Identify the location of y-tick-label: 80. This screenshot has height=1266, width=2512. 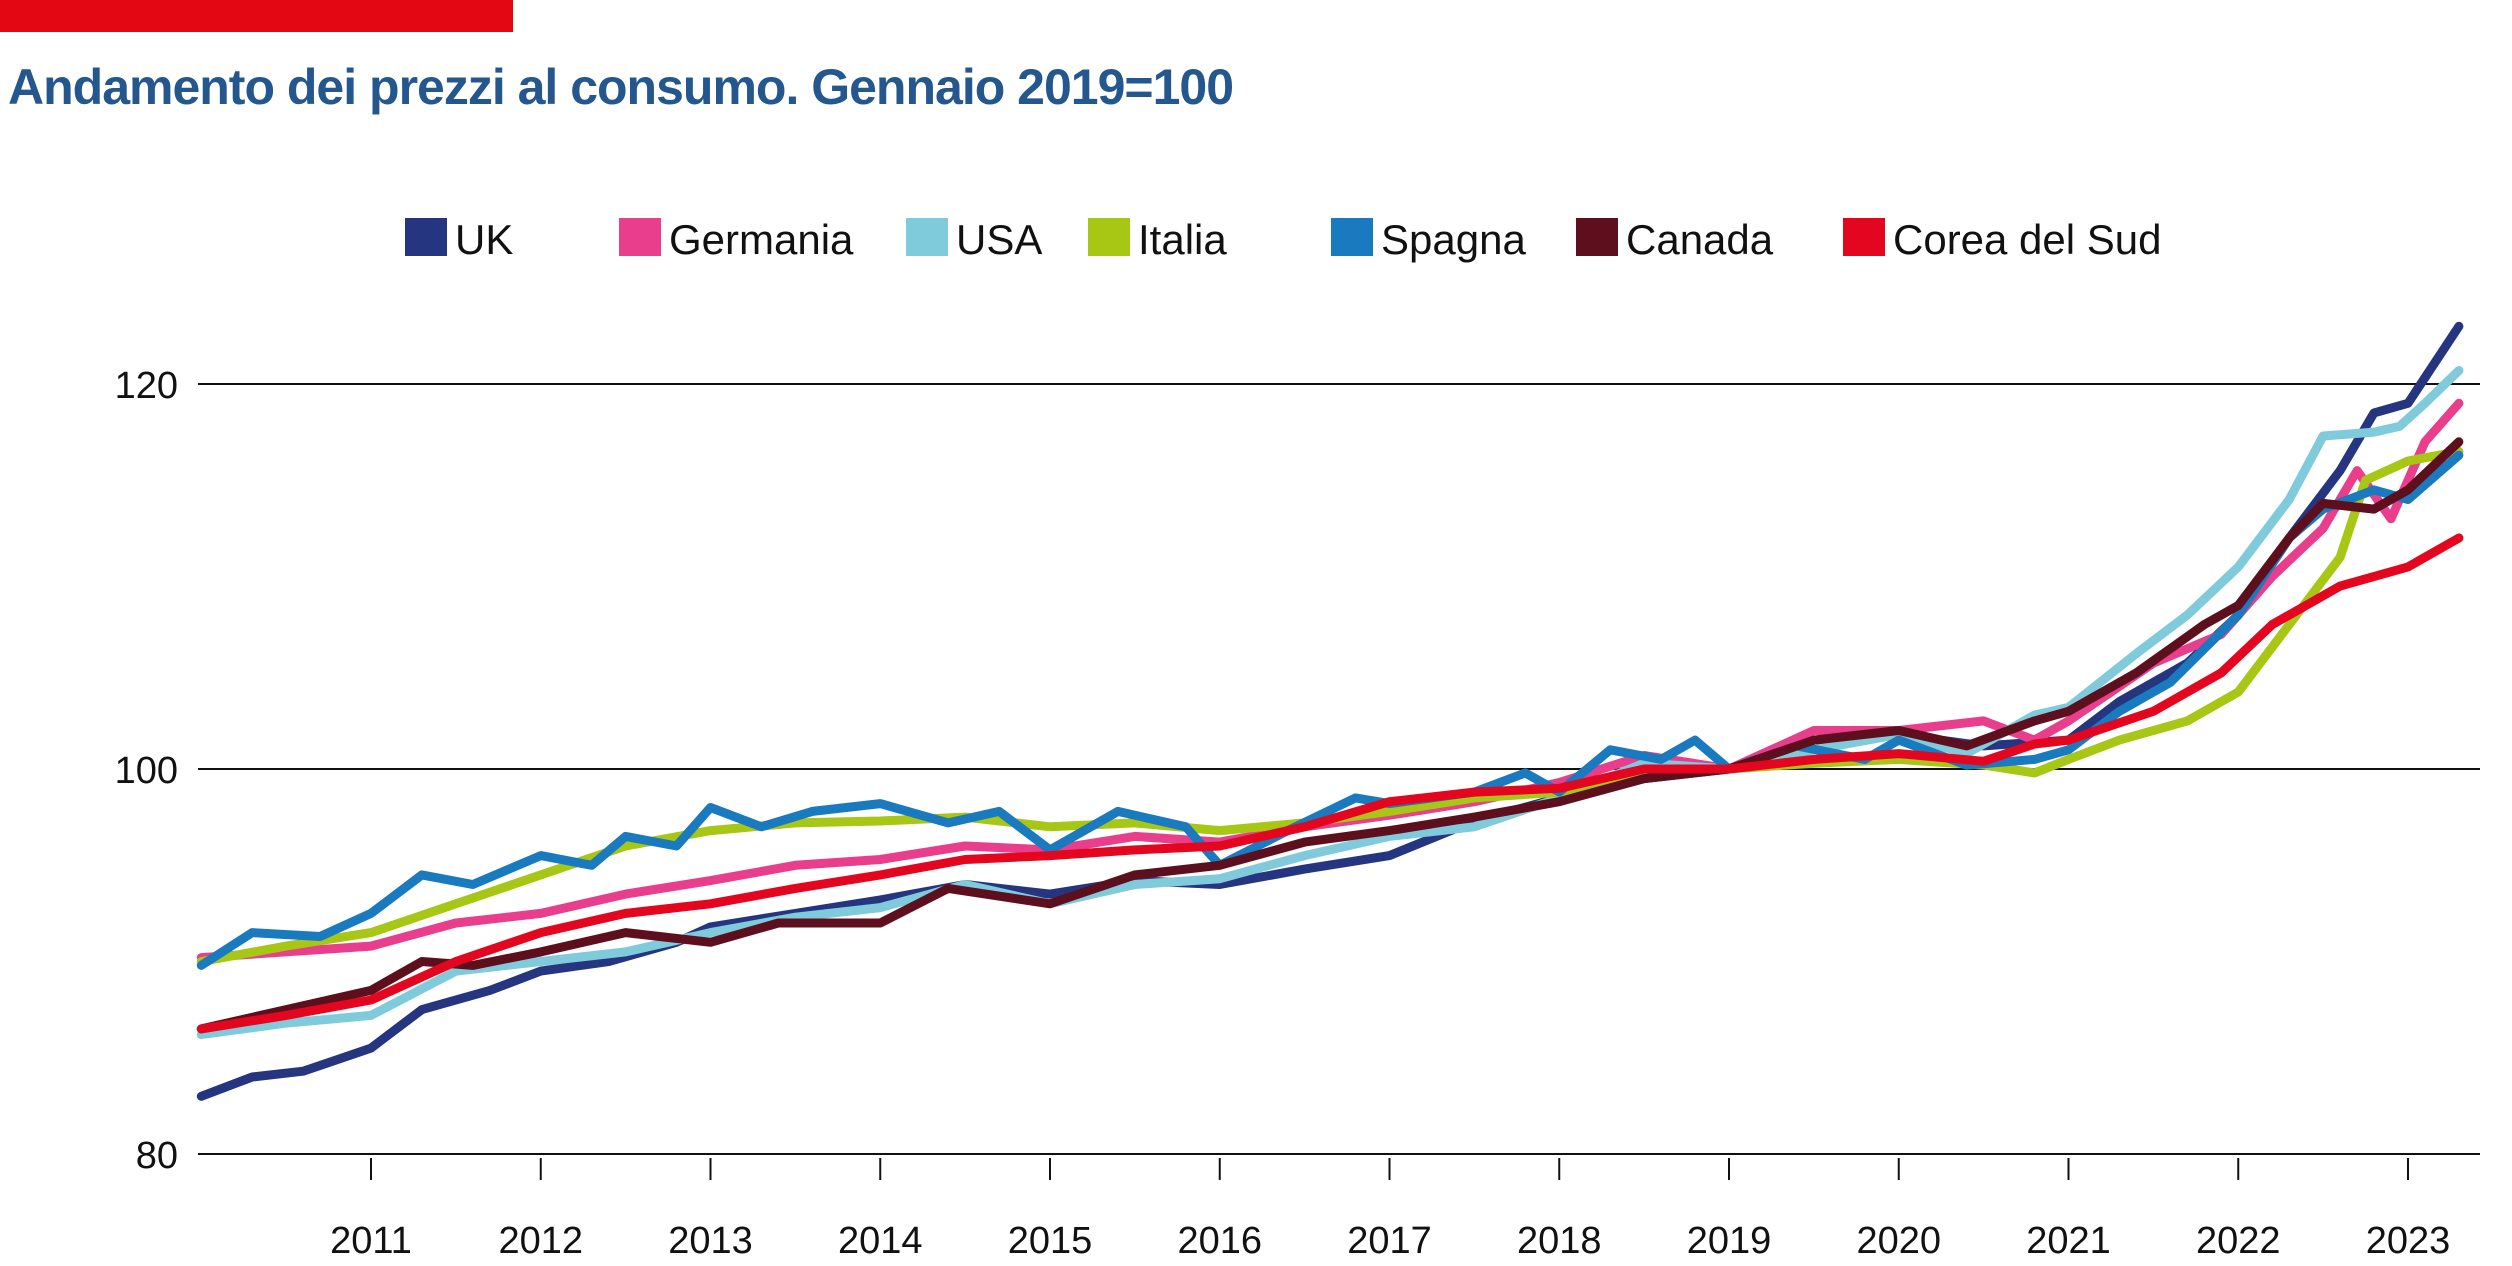
(157, 1156).